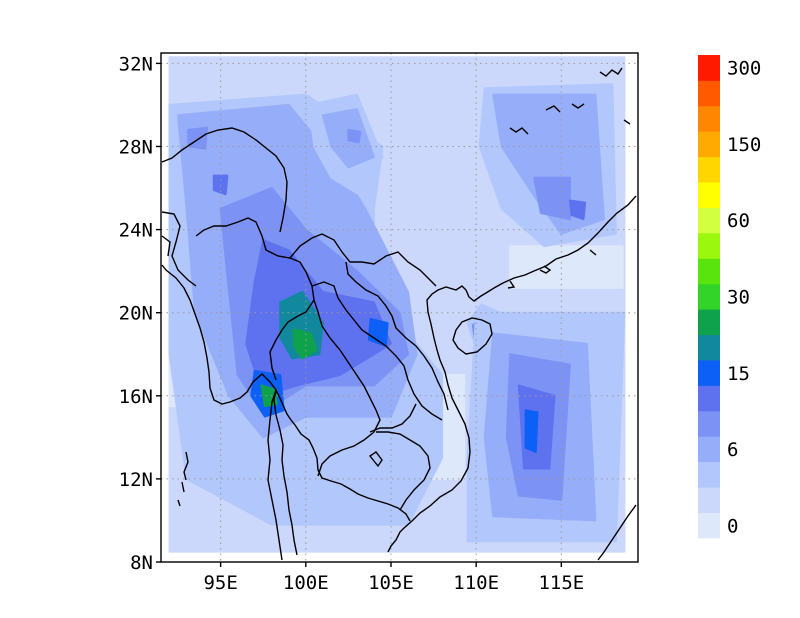 This screenshot has width=800, height=618. I want to click on lat-tick-label: 28N, so click(136, 147).